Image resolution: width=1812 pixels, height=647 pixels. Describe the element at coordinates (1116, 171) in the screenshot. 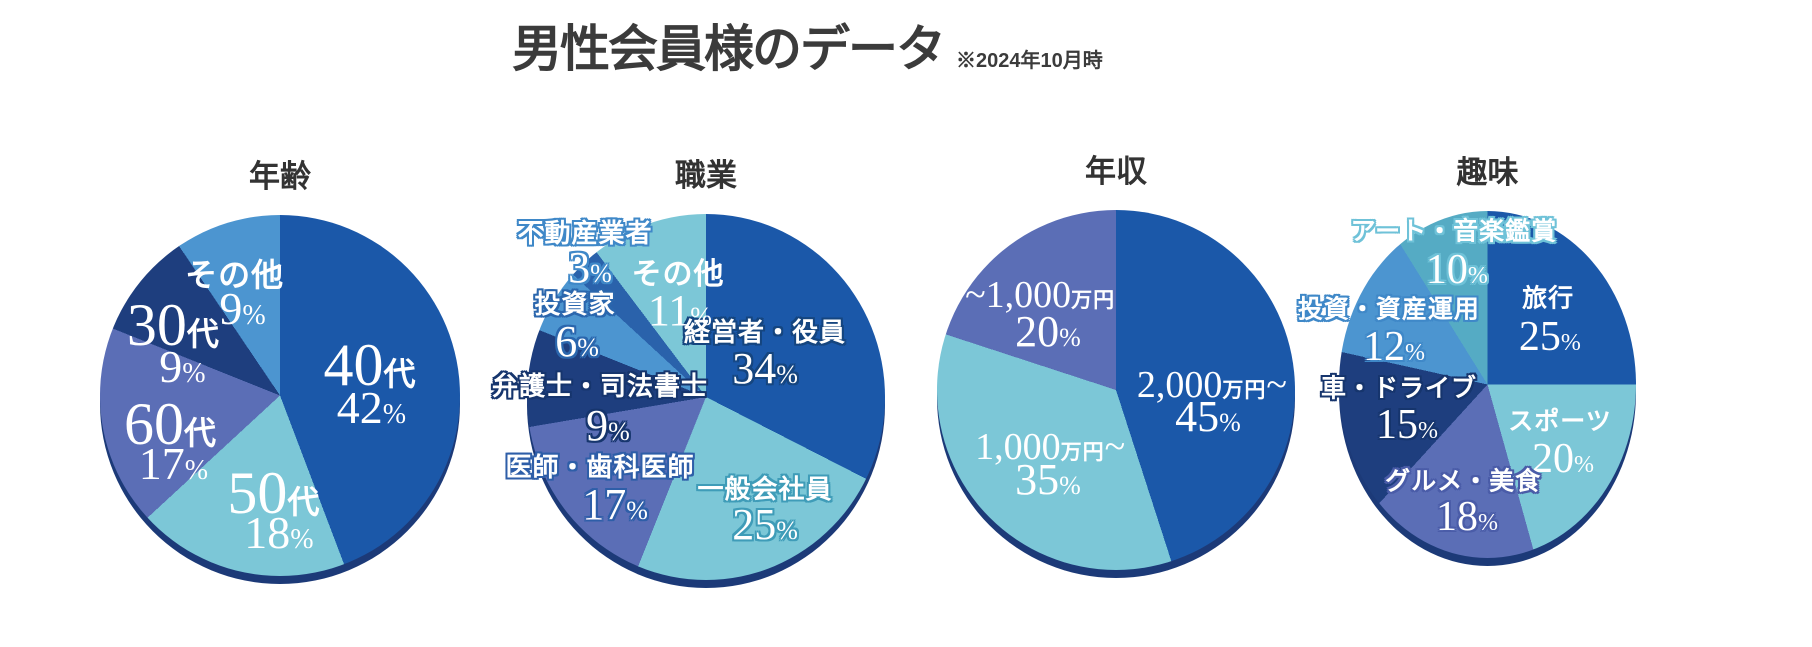

I see `chart-title-income: 年収` at that location.